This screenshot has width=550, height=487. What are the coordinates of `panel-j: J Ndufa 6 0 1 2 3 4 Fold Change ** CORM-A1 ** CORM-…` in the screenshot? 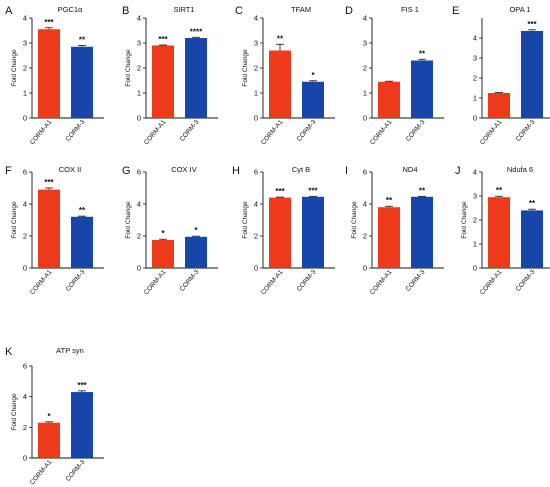 It's located at (502, 230).